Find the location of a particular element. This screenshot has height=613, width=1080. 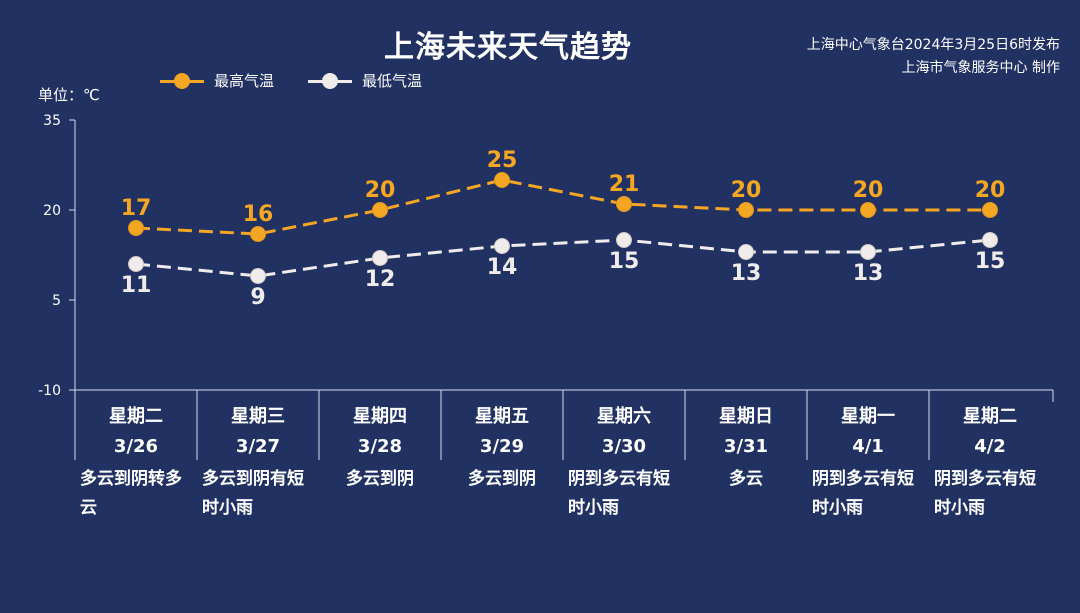

x-weekday-label: 星期五 is located at coordinates (502, 416).